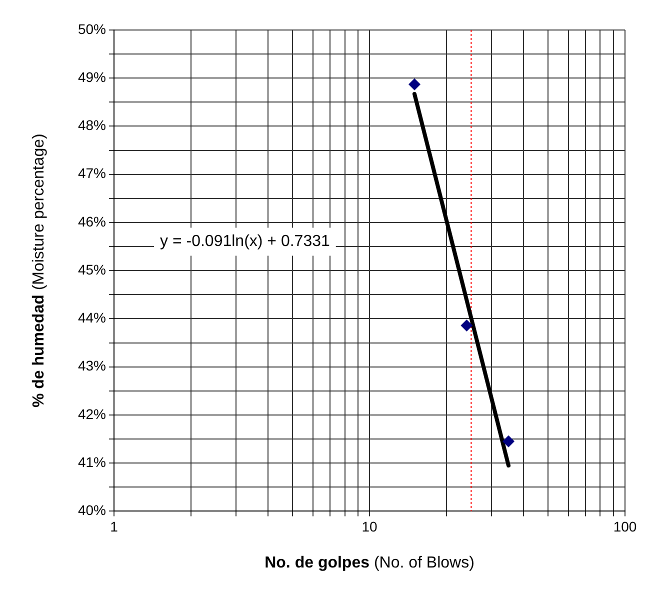  What do you see at coordinates (92, 76) in the screenshot?
I see `y-tick-label: 49%` at bounding box center [92, 76].